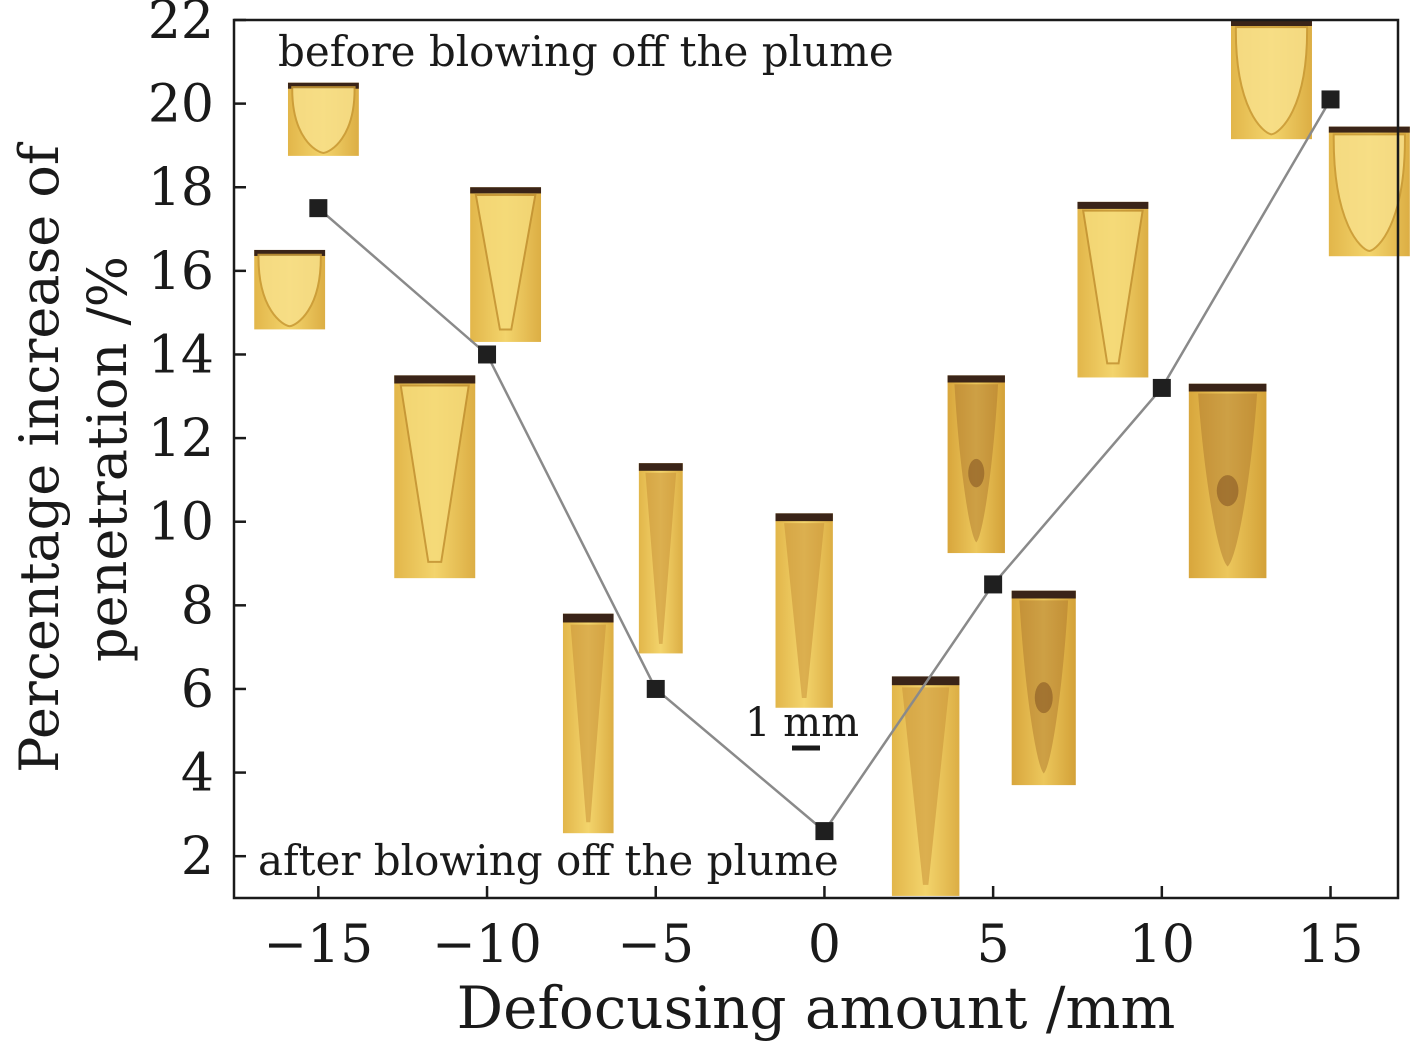 The width and height of the screenshot is (1418, 1047). I want to click on x-tick-label: −10, so click(487, 945).